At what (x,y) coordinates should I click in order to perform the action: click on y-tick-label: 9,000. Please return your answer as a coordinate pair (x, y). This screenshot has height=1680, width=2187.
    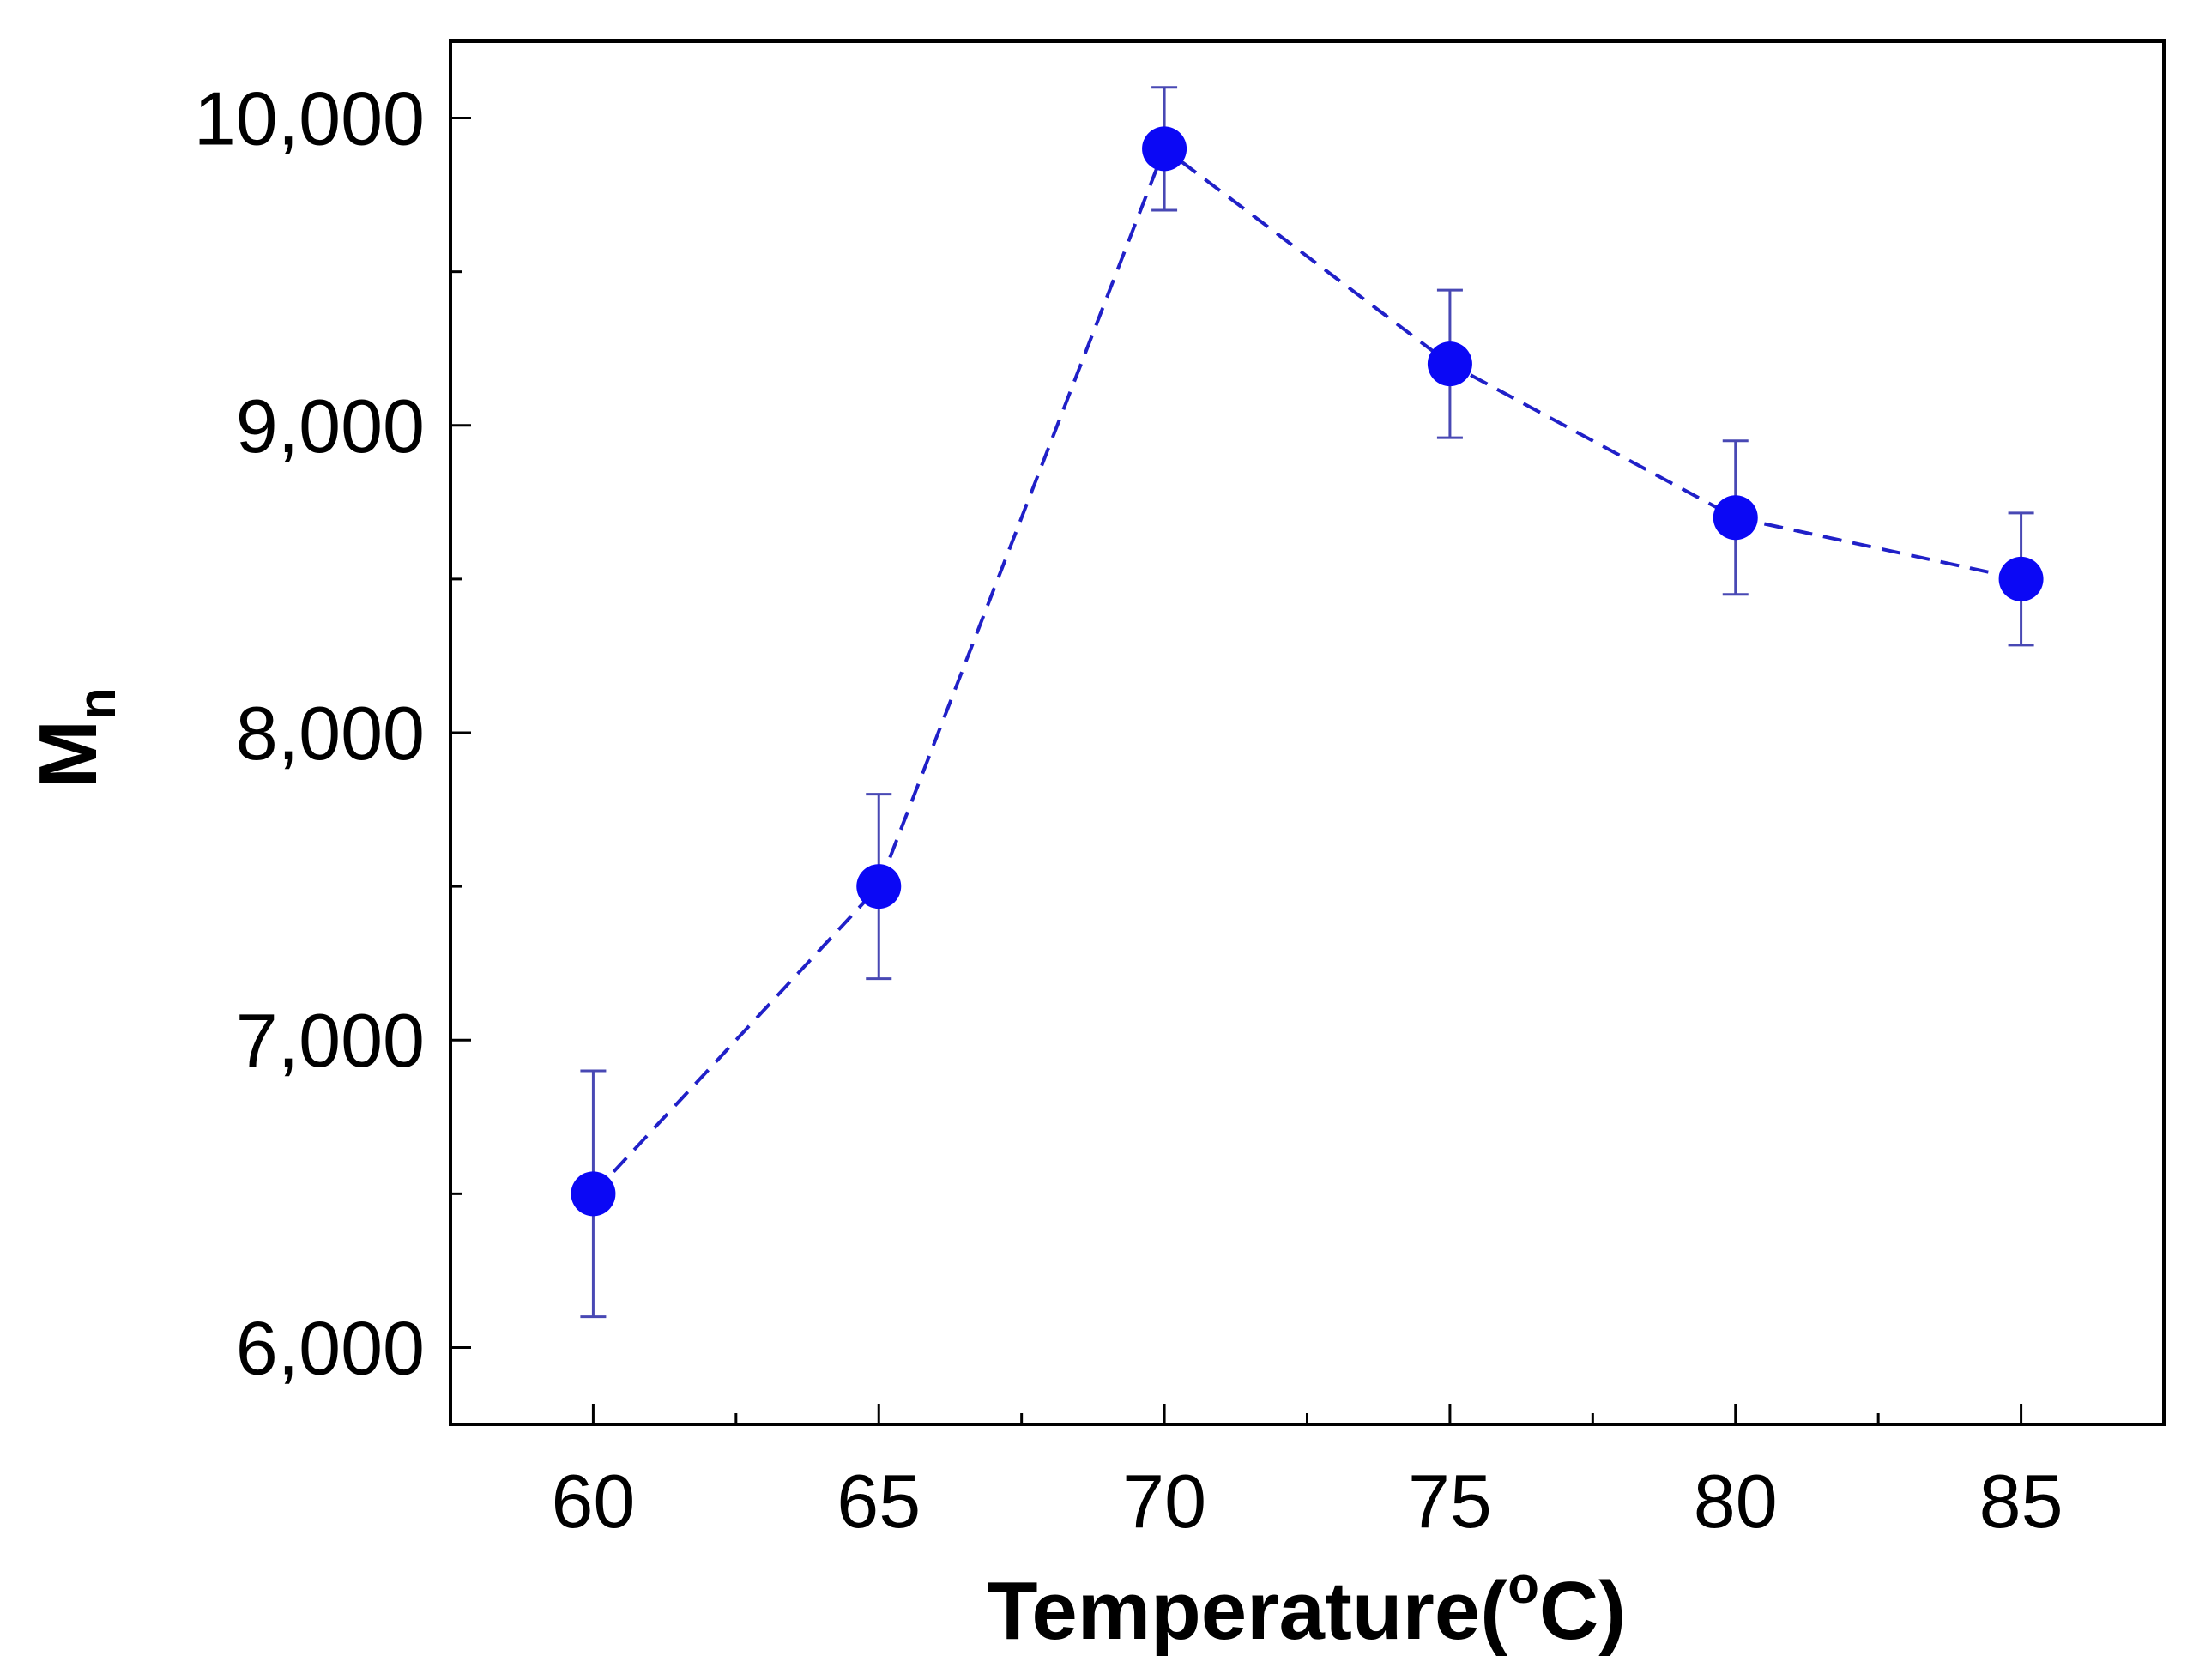
    Looking at the image, I should click on (330, 426).